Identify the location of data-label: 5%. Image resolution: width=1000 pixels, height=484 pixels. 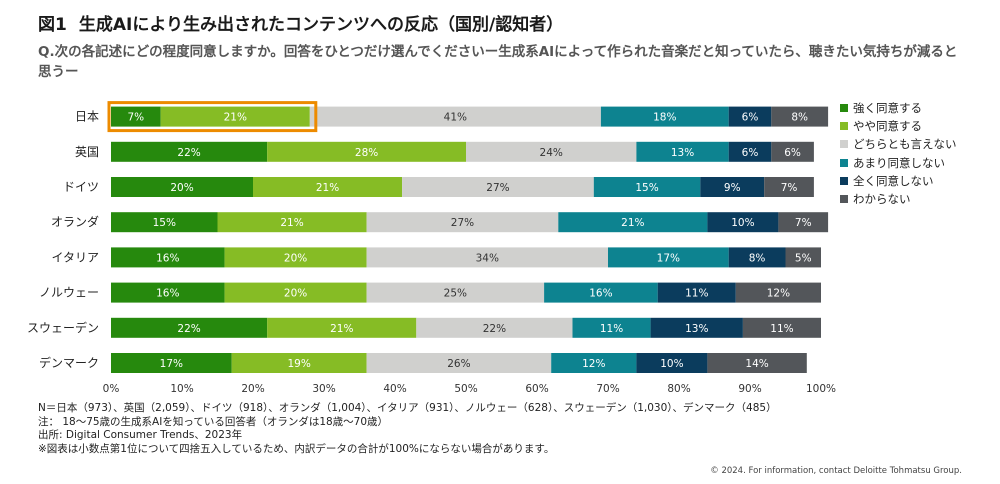
(803, 258).